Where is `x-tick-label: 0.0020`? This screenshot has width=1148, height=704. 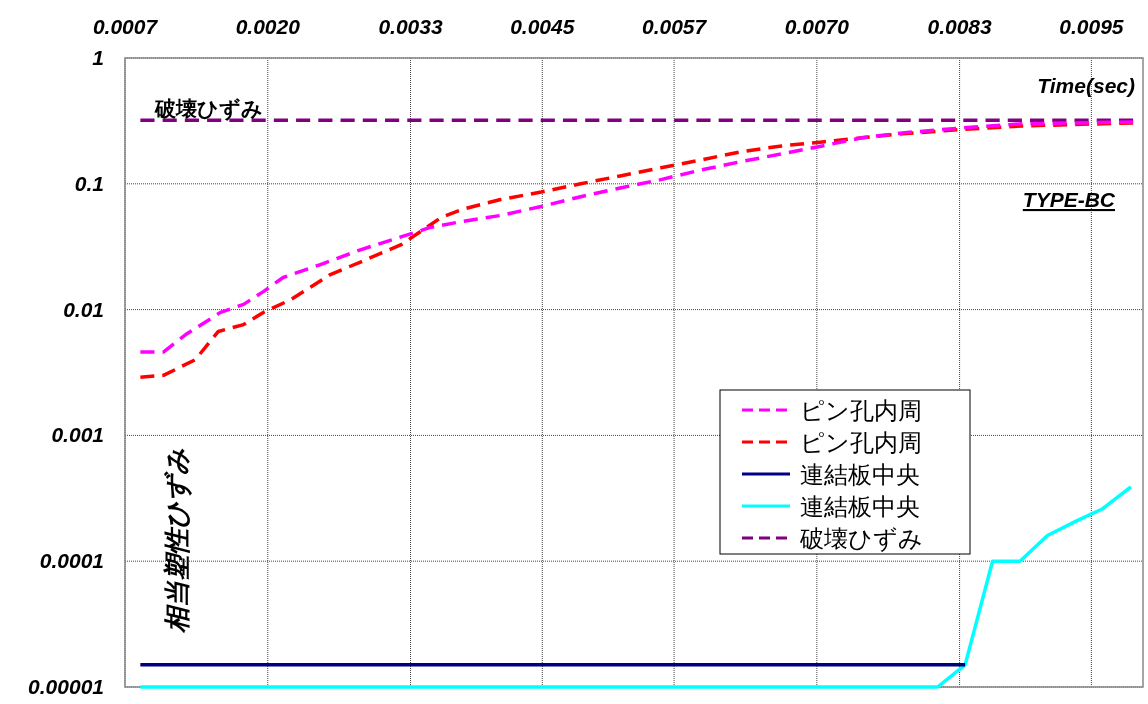 x-tick-label: 0.0020 is located at coordinates (268, 26).